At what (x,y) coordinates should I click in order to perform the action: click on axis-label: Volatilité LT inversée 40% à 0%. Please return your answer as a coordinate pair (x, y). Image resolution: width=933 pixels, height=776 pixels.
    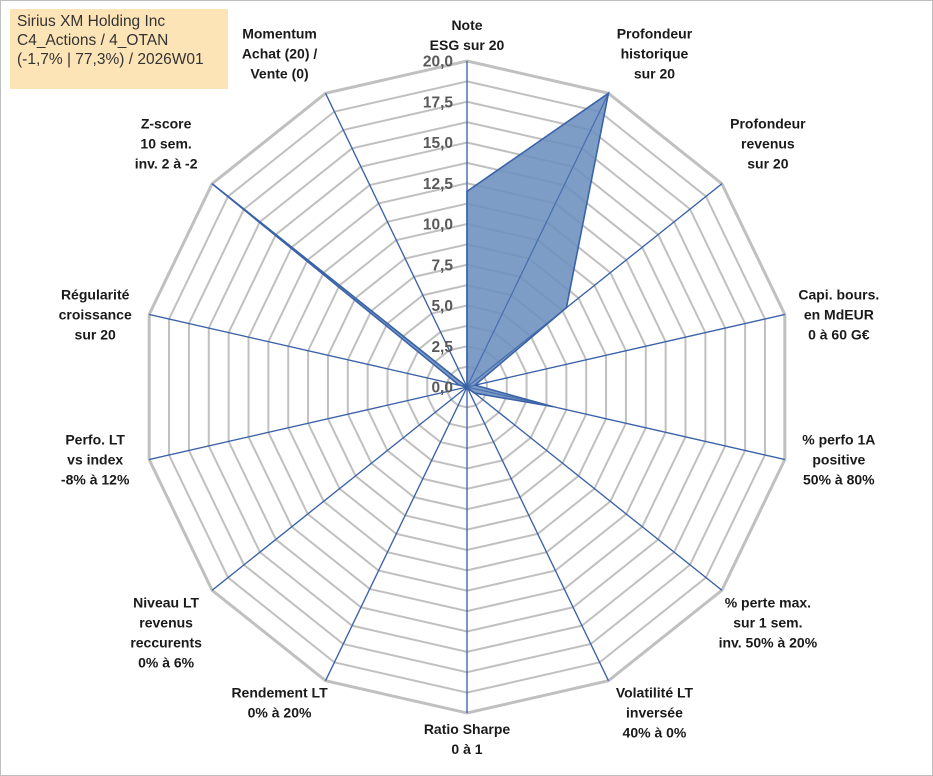
    Looking at the image, I should click on (655, 713).